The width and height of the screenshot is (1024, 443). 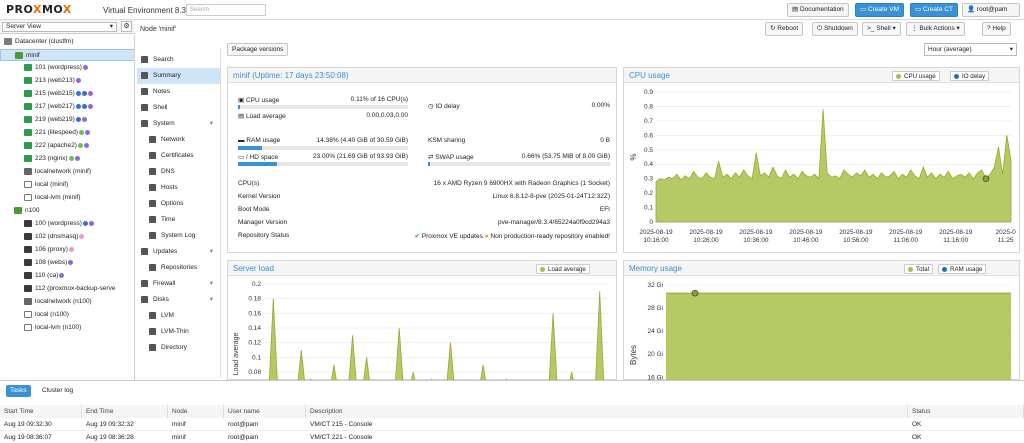 What do you see at coordinates (178, 220) in the screenshot?
I see `menu-item: Time` at bounding box center [178, 220].